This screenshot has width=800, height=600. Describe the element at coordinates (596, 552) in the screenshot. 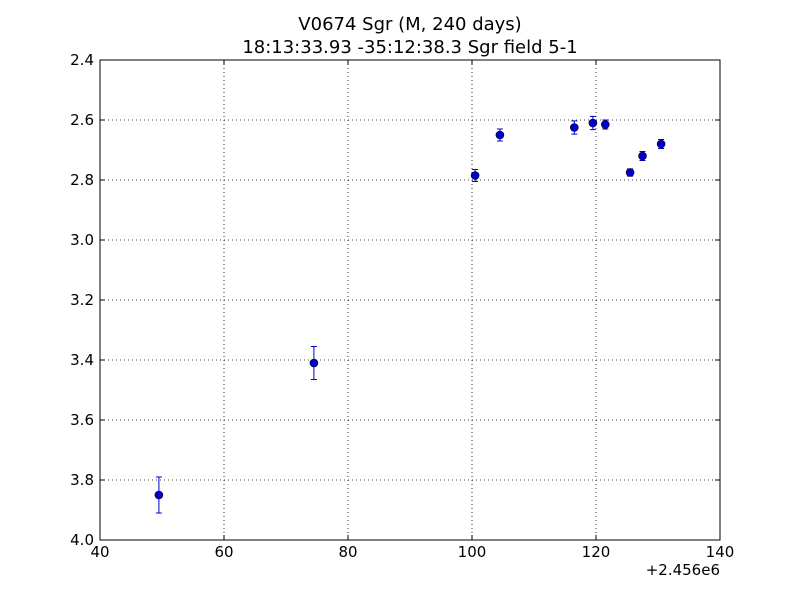

I see `x-tick-label: 120` at that location.